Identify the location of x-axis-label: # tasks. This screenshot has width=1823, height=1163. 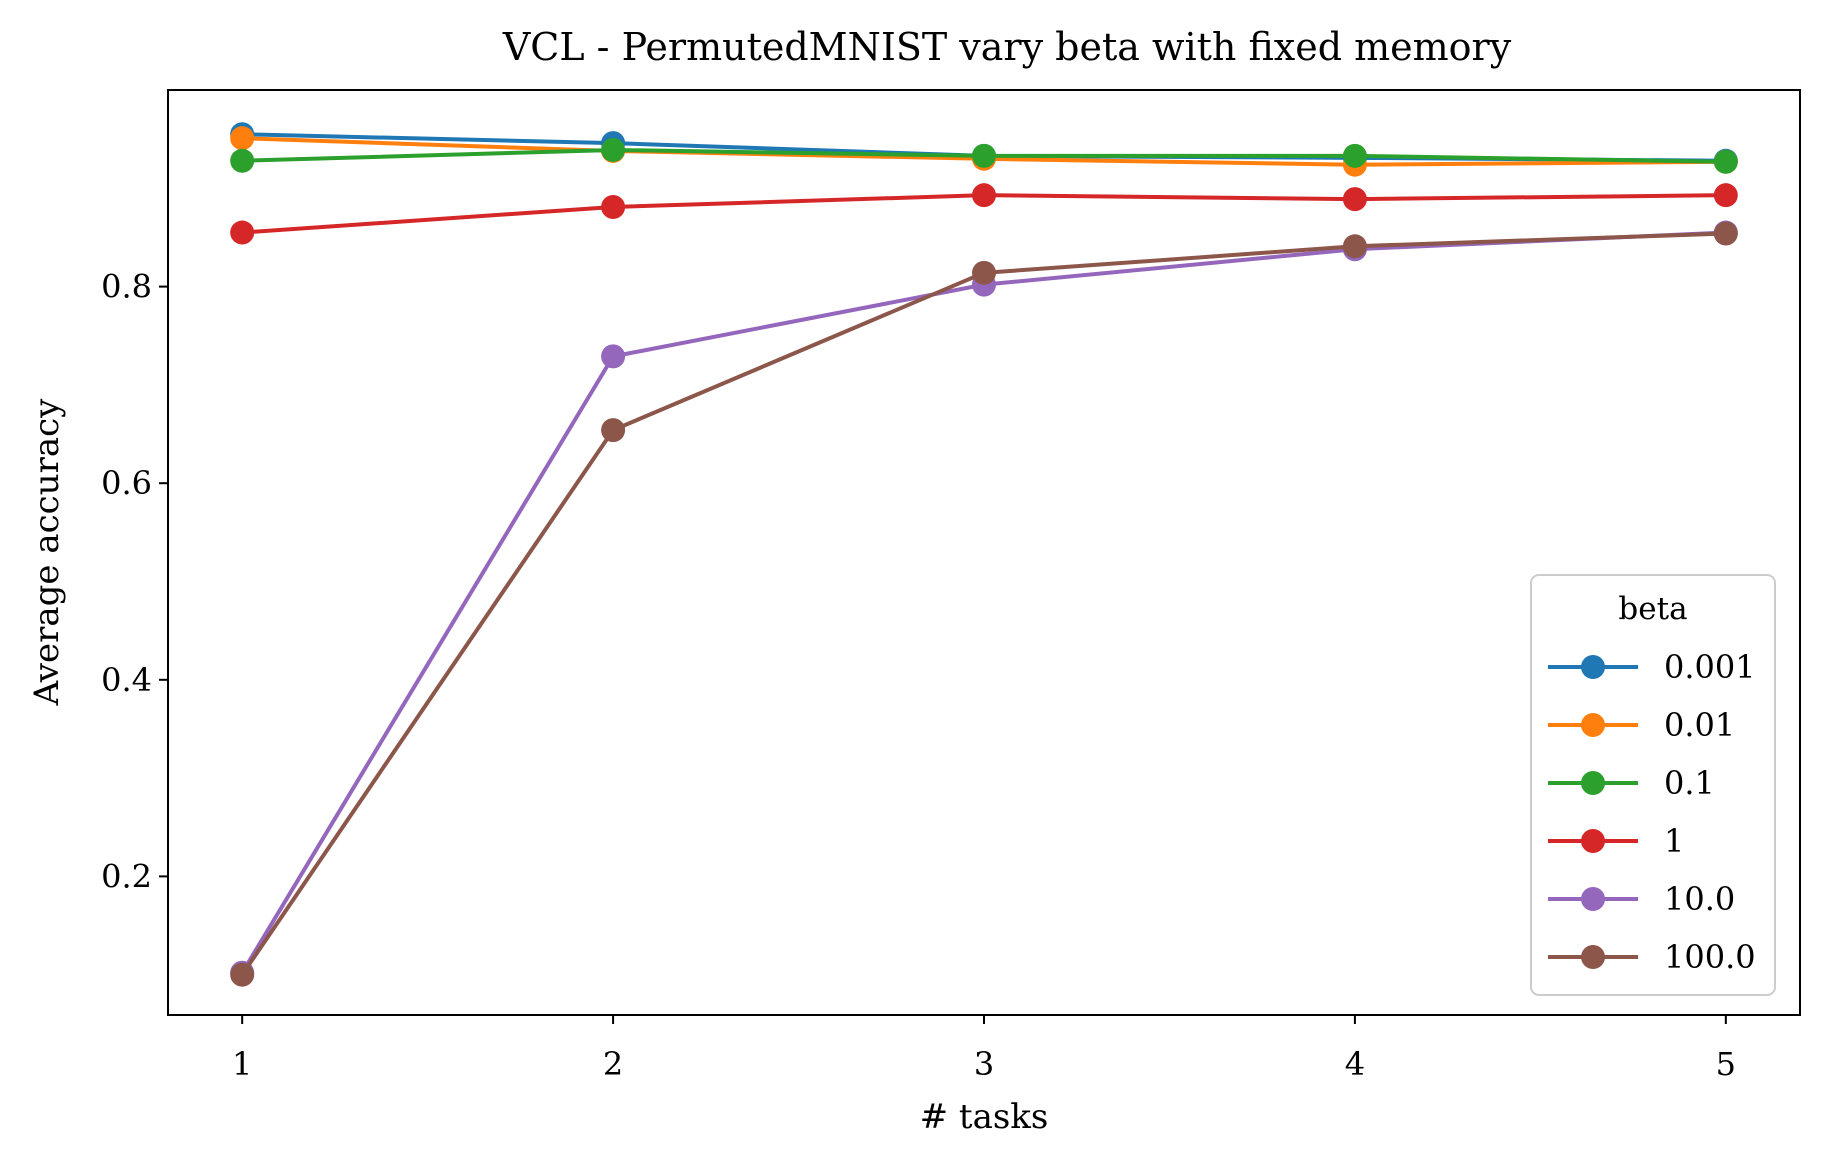
(984, 1117).